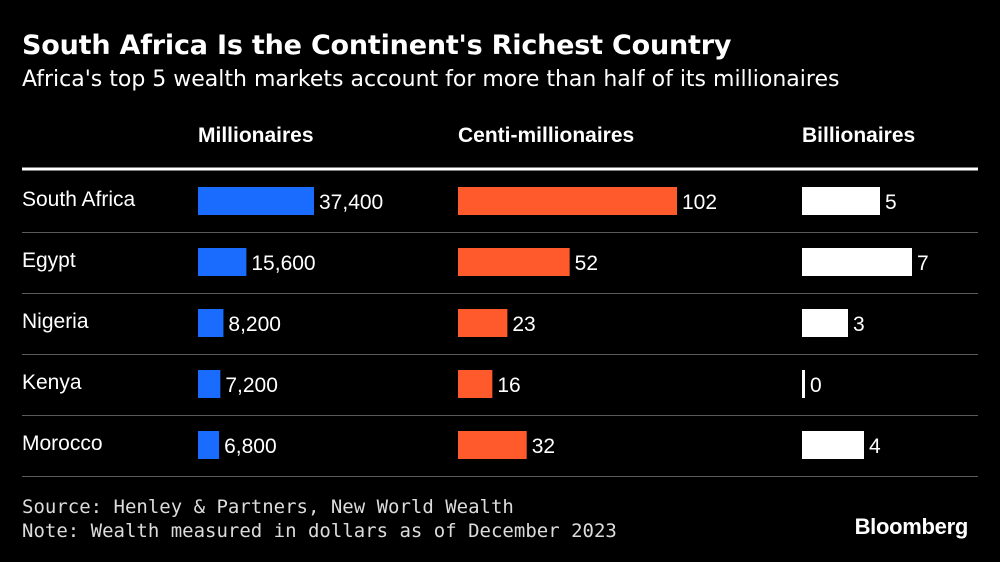 The width and height of the screenshot is (1000, 562). Describe the element at coordinates (508, 385) in the screenshot. I see `data-label: 16` at that location.